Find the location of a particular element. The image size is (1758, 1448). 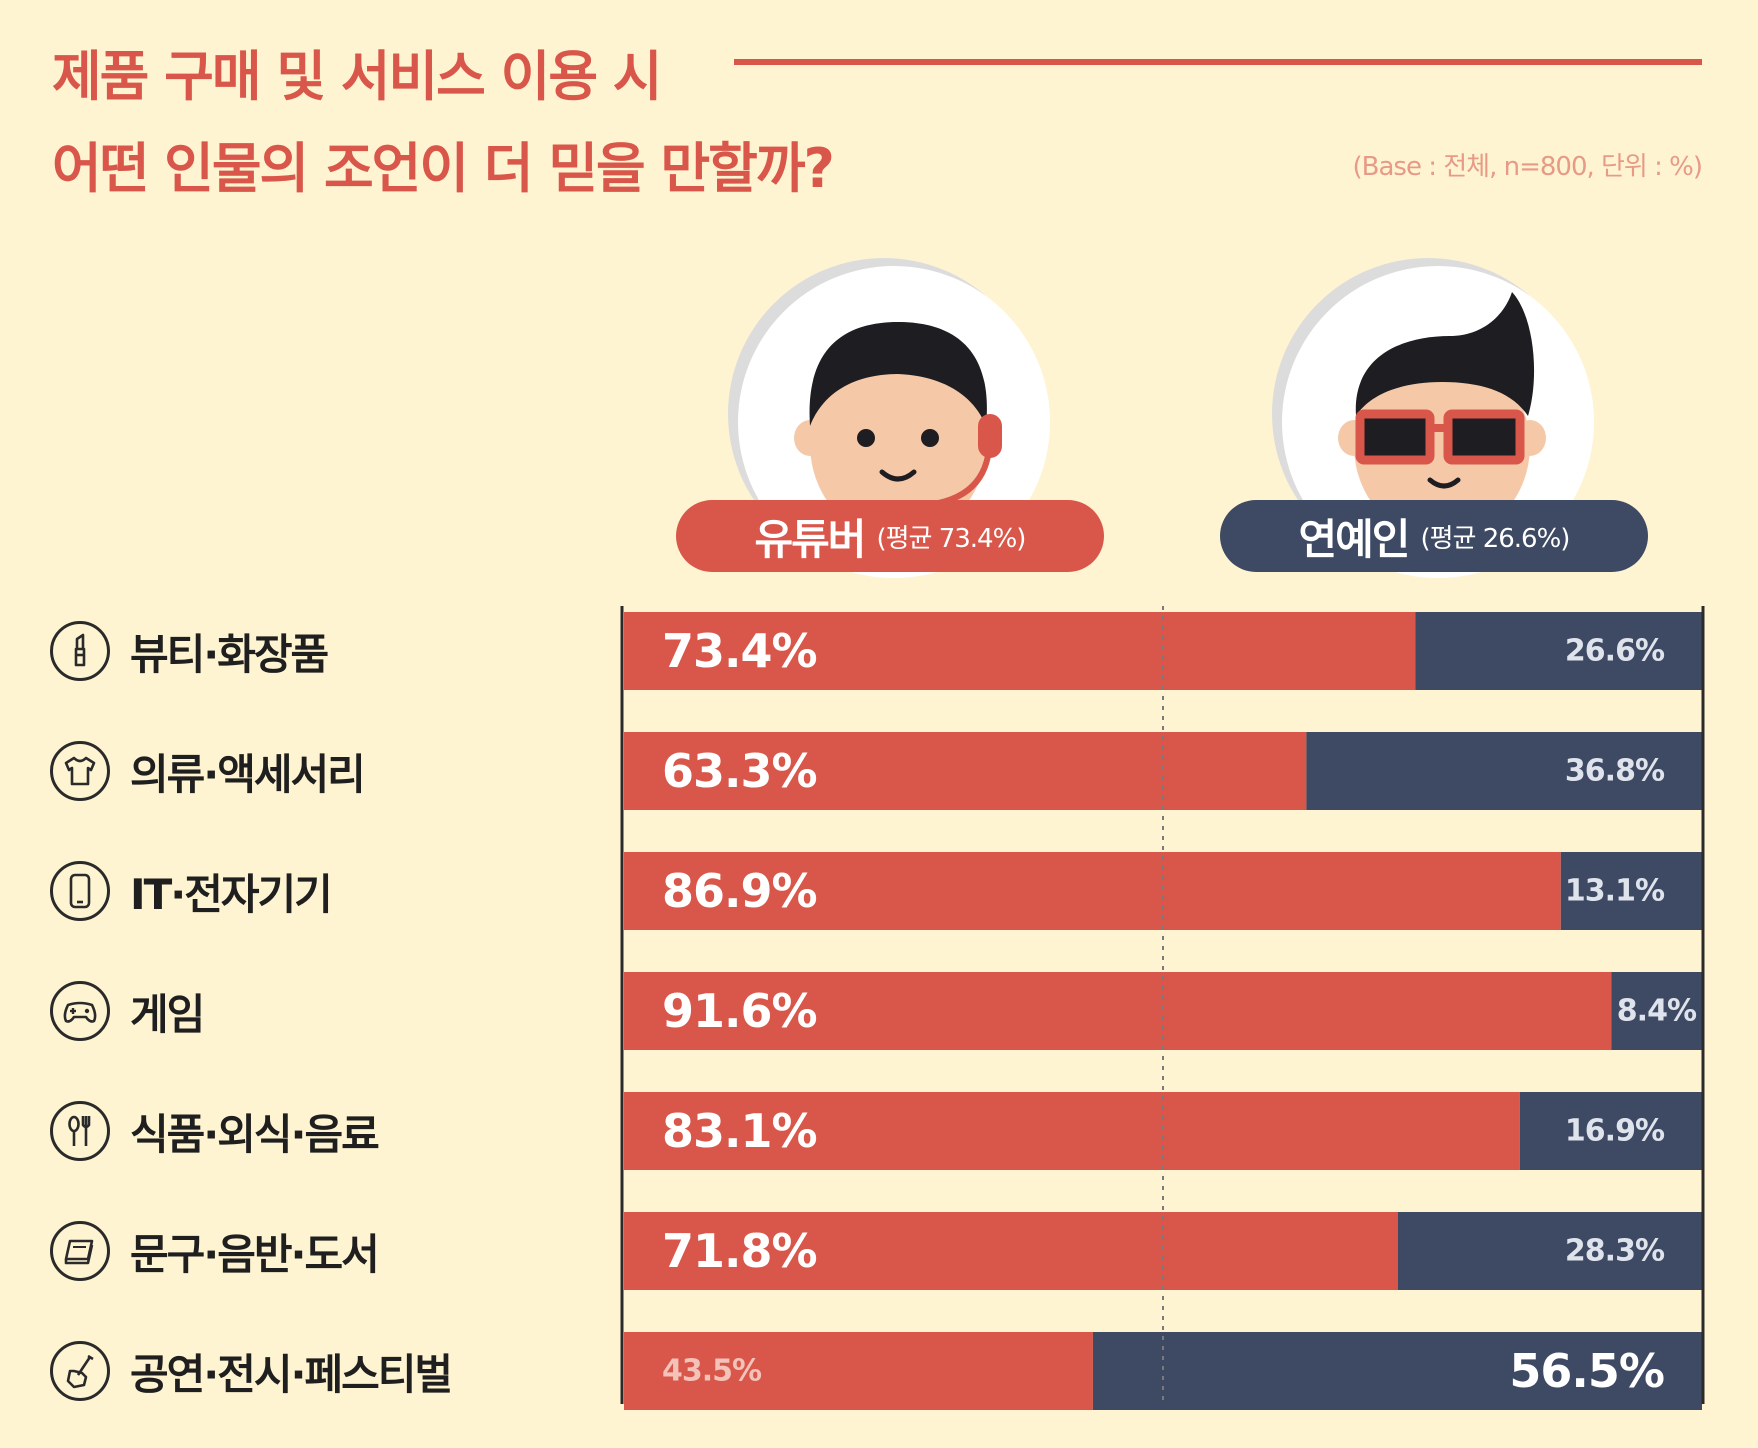

chart-title-line-1: 제품 구매 및 서비스 이용 시 is located at coordinates (357, 76).